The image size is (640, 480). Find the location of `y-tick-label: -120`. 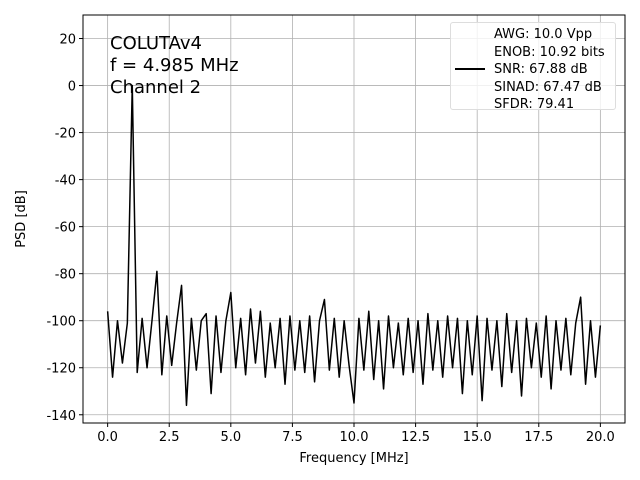

y-tick-label: -120 is located at coordinates (61, 369).